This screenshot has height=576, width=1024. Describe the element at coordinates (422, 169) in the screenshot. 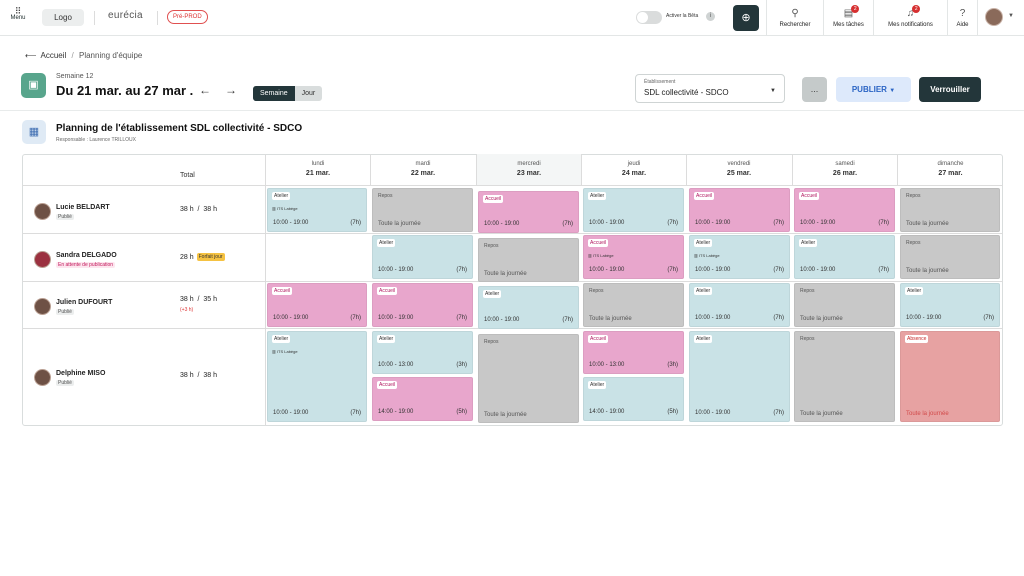

I see `day-header-tue: mardi 22 mar.` at that location.